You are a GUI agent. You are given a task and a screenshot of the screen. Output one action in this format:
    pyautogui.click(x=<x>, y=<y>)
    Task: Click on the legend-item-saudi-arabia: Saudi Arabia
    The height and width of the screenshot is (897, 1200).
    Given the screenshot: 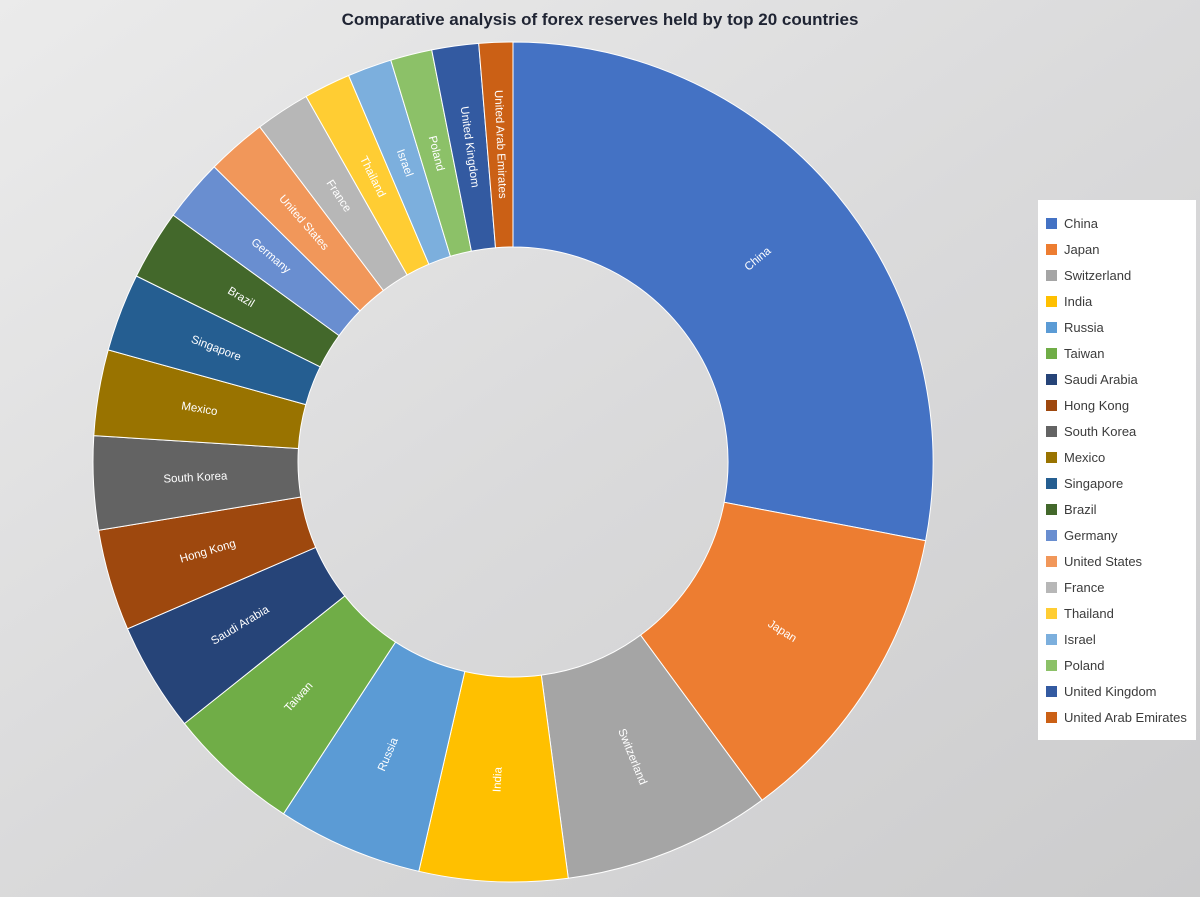 What is the action you would take?
    pyautogui.click(x=1117, y=379)
    